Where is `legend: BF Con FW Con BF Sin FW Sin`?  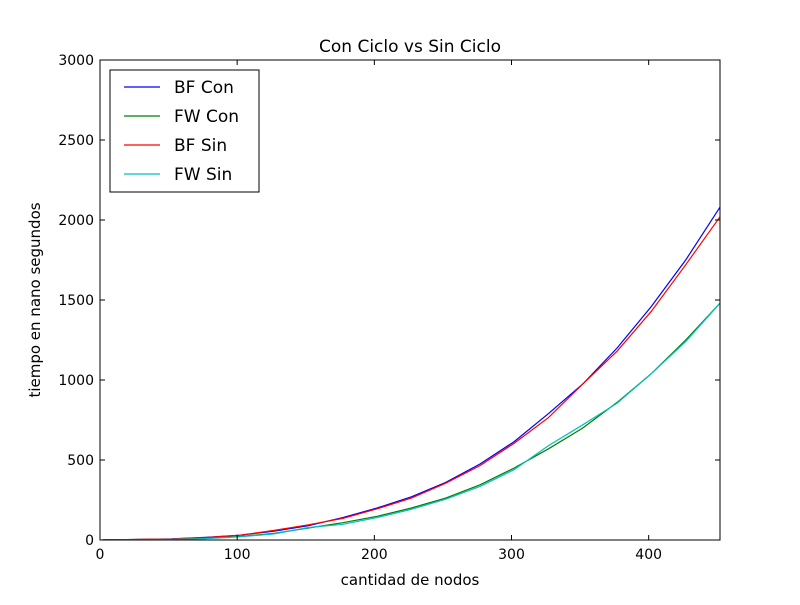
legend: BF Con FW Con BF Sin FW Sin is located at coordinates (184, 131).